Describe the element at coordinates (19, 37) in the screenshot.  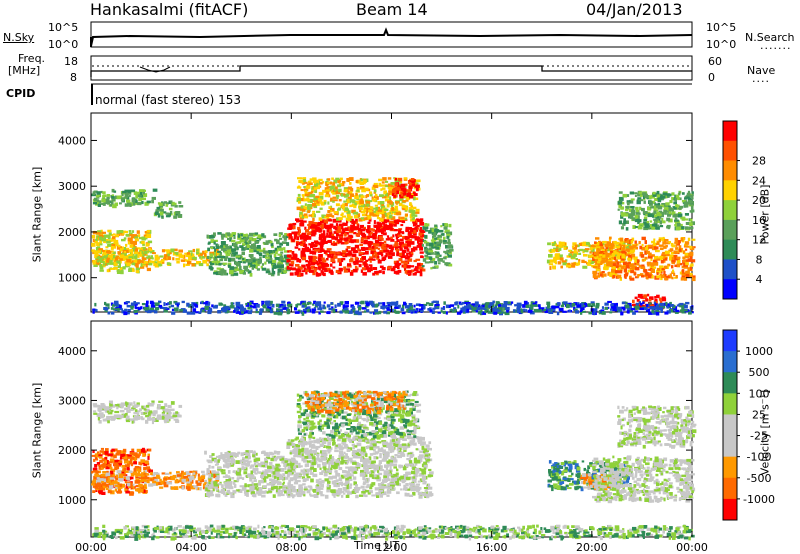
I see `nsky-label: N.Sky` at that location.